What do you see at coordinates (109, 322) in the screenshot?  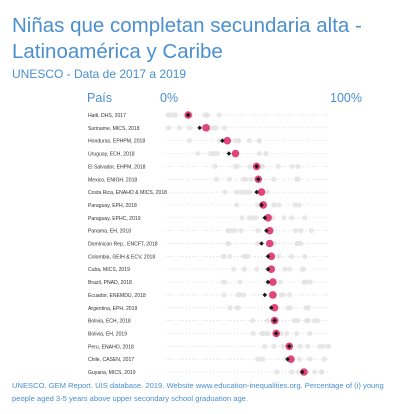 I see `row-label: Bolivia, ECH, 2018` at bounding box center [109, 322].